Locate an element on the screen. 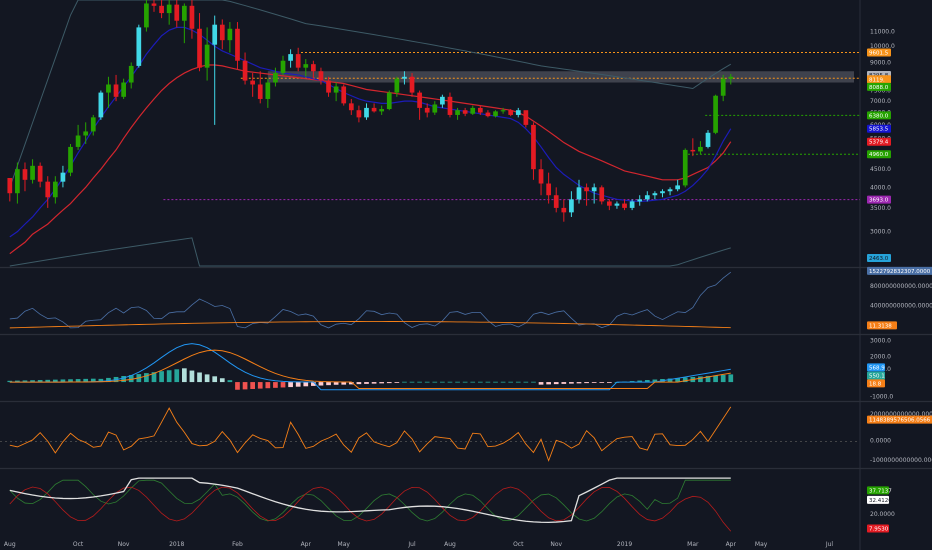  price-badge: 32.4126 is located at coordinates (879, 499).